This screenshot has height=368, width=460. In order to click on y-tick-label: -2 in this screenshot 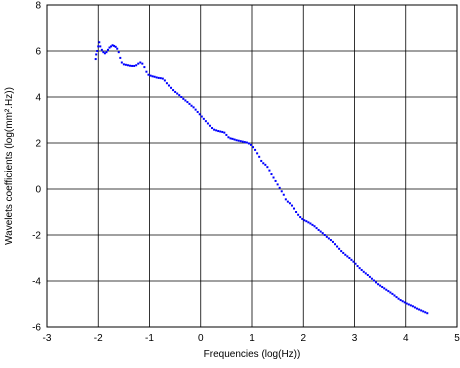, I will do `click(36, 236)`.